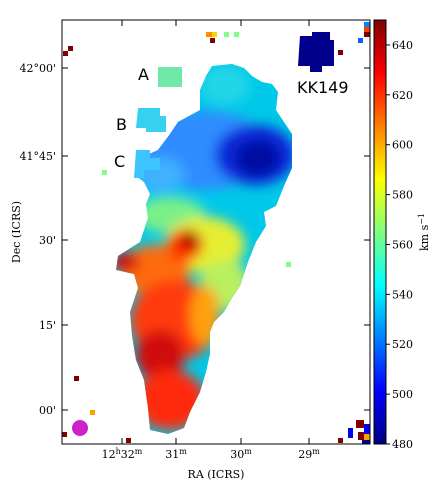 The height and width of the screenshot is (491, 441). I want to click on y-axis-title: Dec (ICRS), so click(16, 232).